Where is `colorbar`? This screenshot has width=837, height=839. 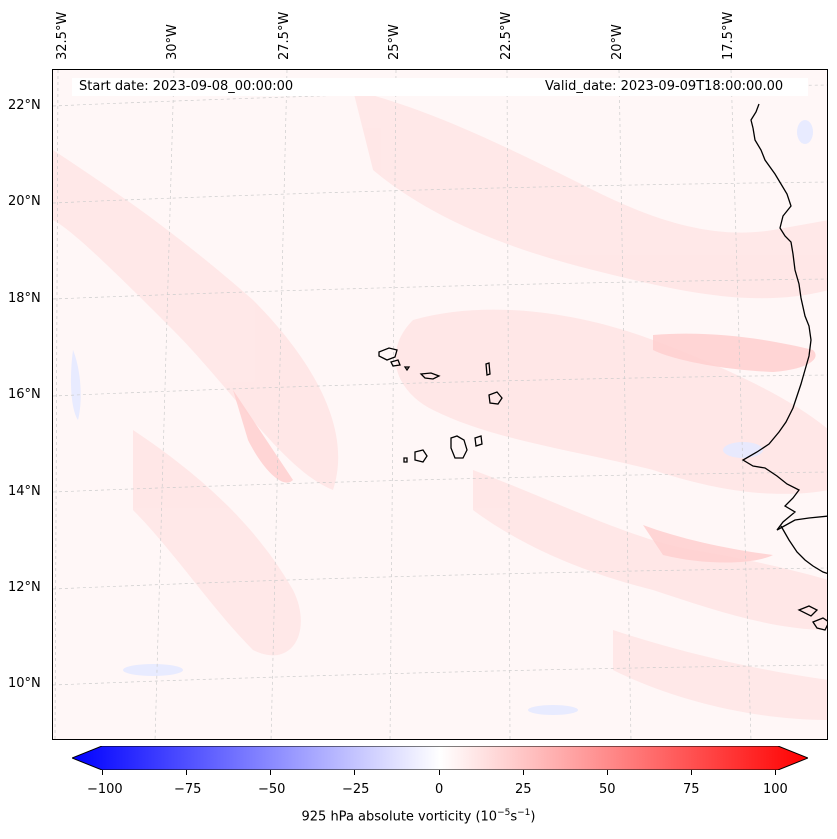
colorbar is located at coordinates (440, 758).